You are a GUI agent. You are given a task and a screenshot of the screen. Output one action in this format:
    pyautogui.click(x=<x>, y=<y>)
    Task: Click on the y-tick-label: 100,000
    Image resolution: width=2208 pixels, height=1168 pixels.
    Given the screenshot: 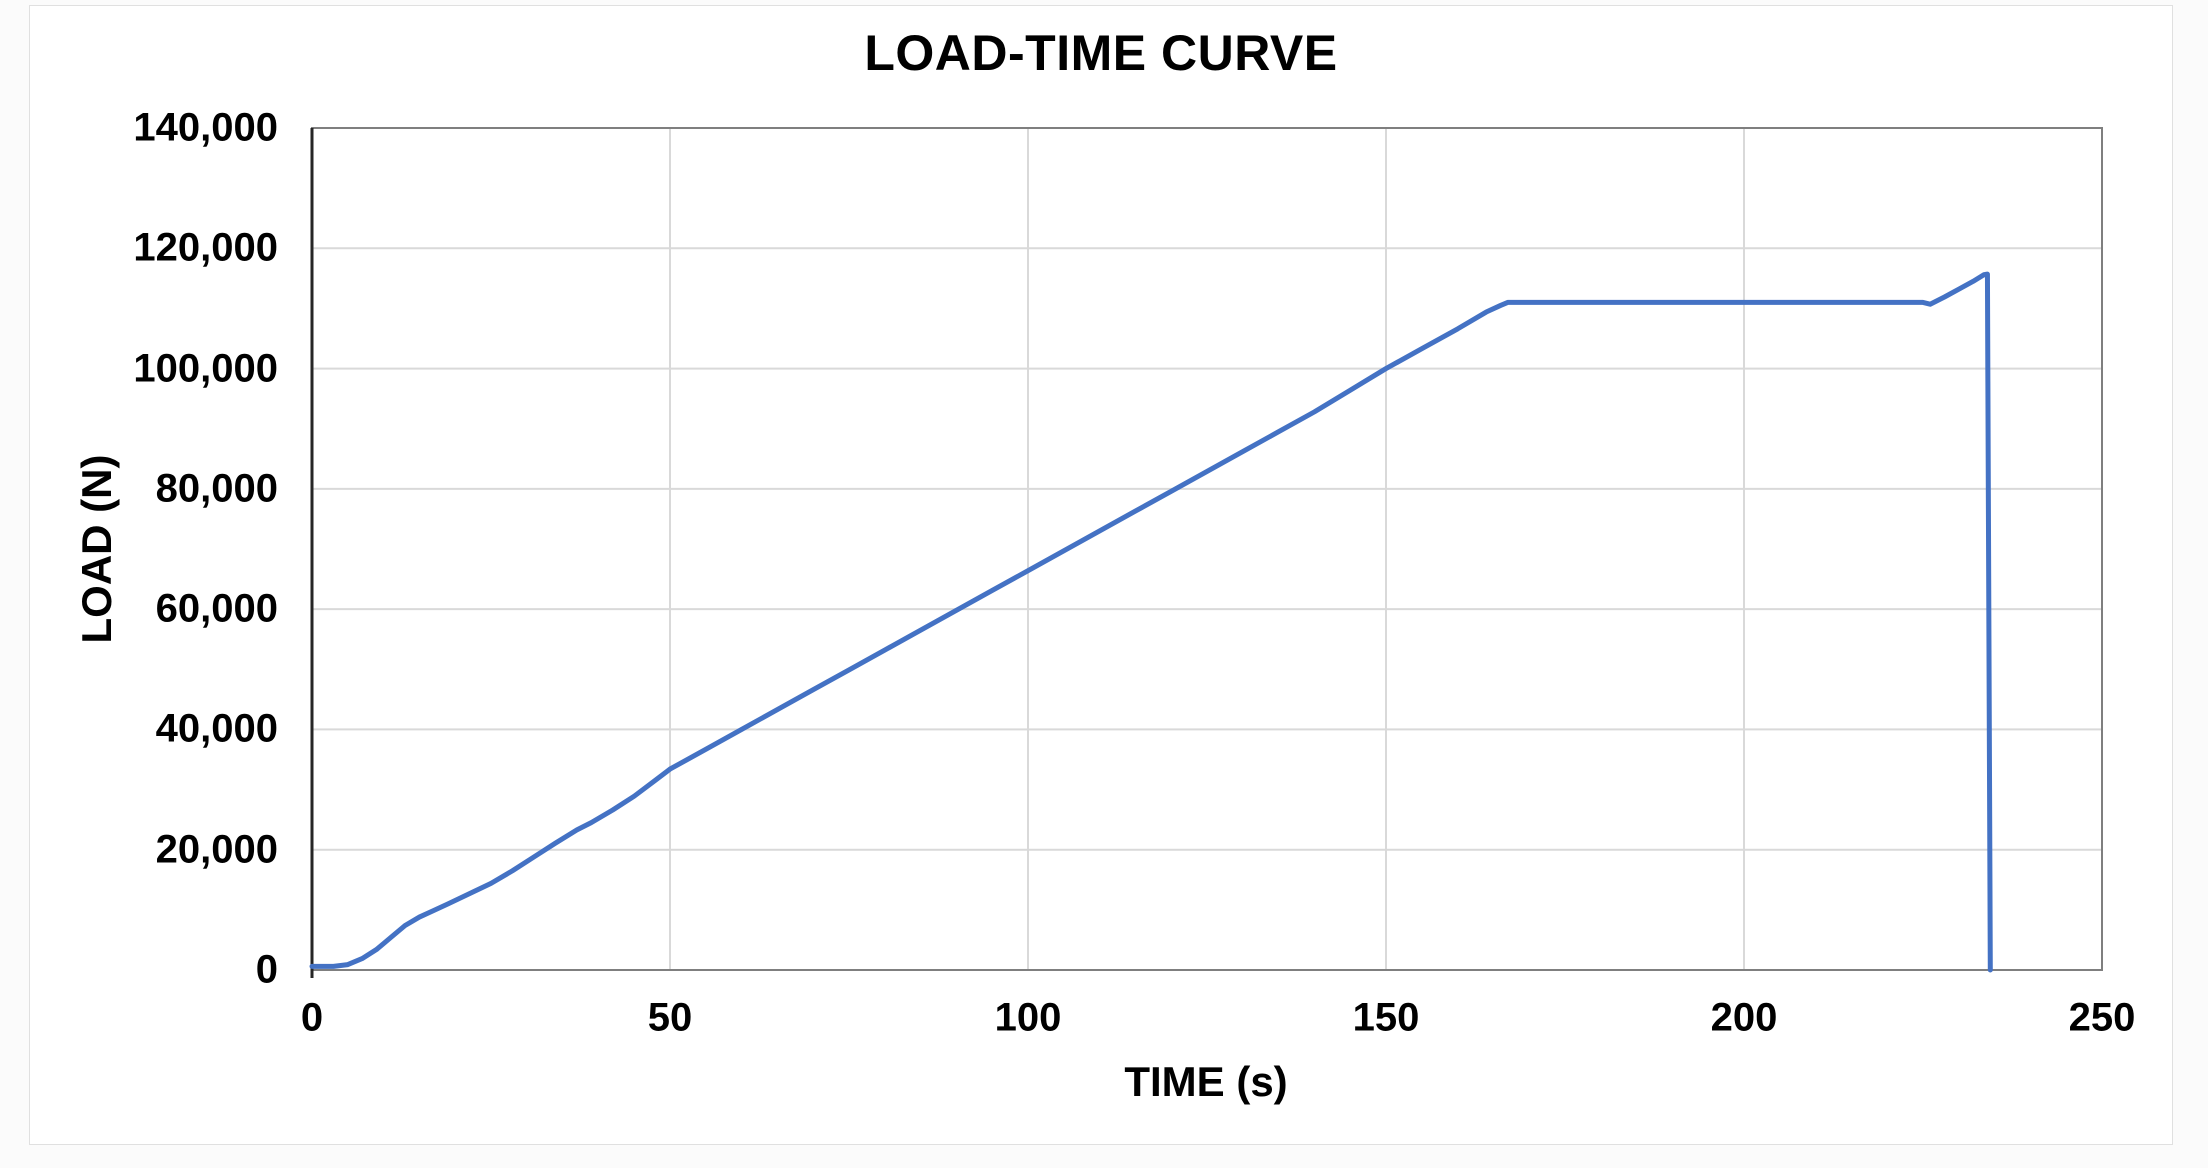 What is the action you would take?
    pyautogui.click(x=205, y=368)
    